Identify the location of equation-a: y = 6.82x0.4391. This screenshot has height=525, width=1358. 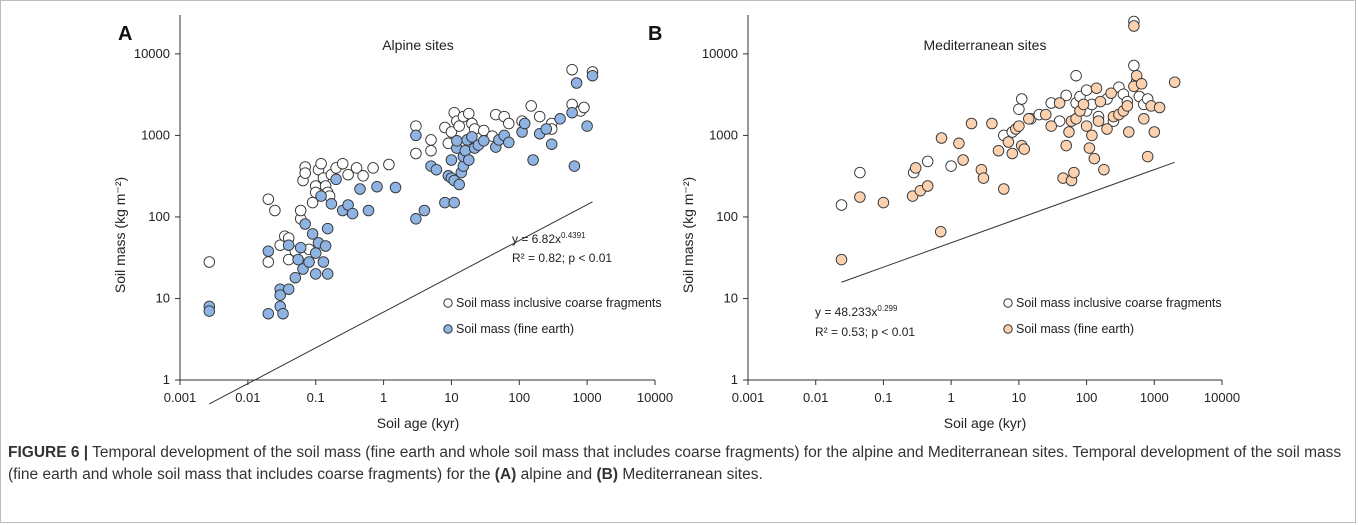
(549, 238).